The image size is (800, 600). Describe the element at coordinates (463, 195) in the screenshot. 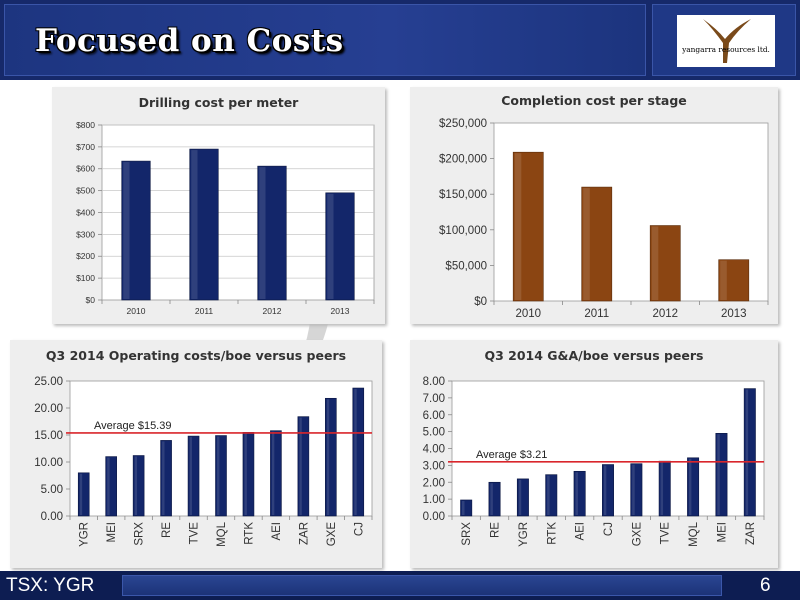

I see `y-tick-label: $150,000` at that location.